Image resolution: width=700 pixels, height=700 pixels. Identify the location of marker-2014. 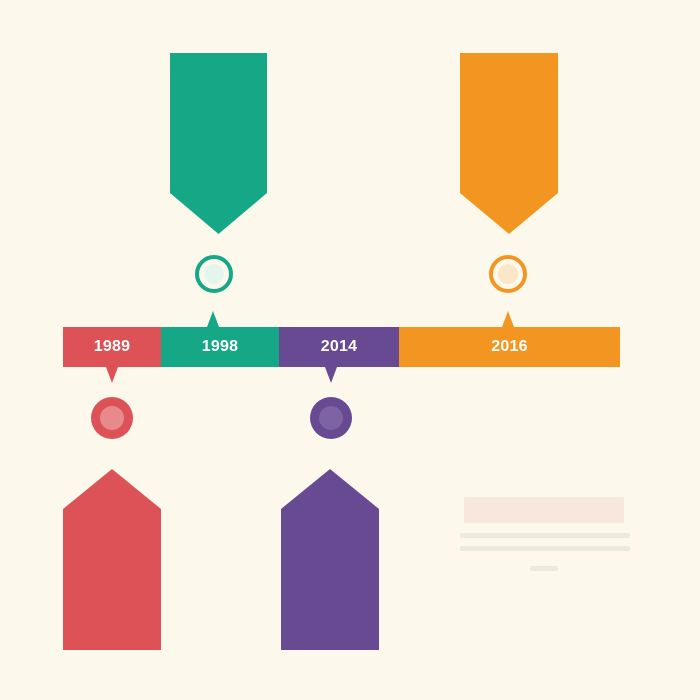
(331, 418).